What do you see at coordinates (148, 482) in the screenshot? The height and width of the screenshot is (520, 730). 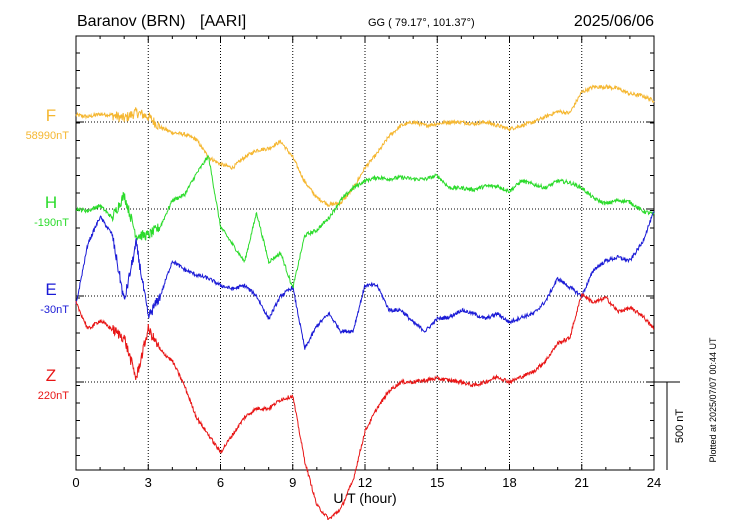 I see `x-tick-label: 3` at bounding box center [148, 482].